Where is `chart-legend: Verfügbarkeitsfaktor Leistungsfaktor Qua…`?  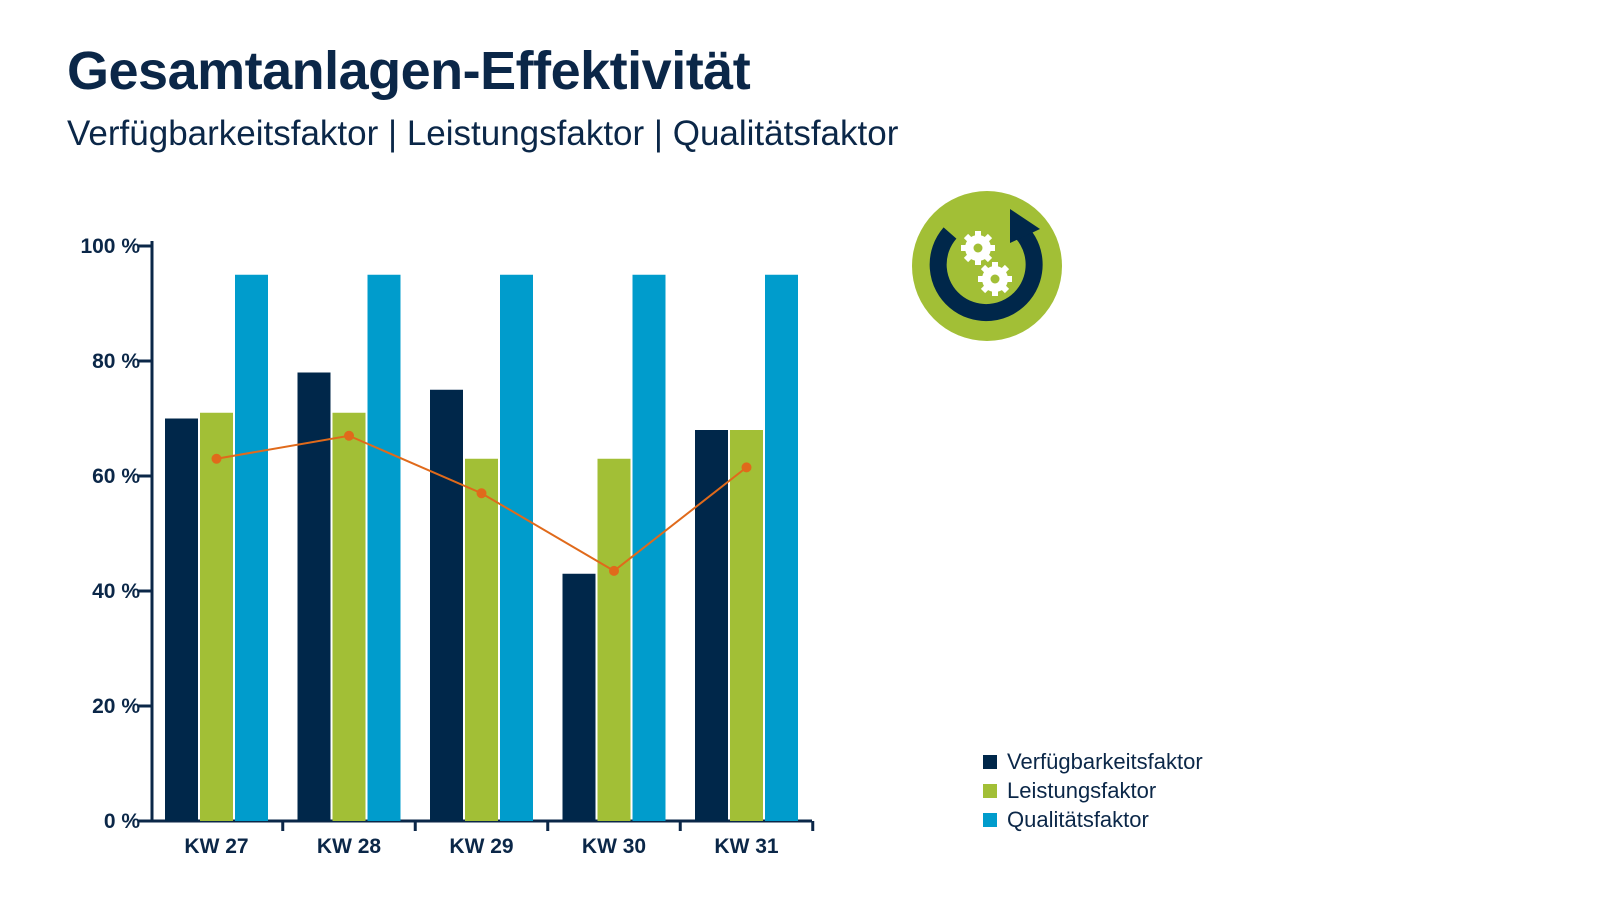 chart-legend: Verfügbarkeitsfaktor Leistungsfaktor Qua… is located at coordinates (1093, 790).